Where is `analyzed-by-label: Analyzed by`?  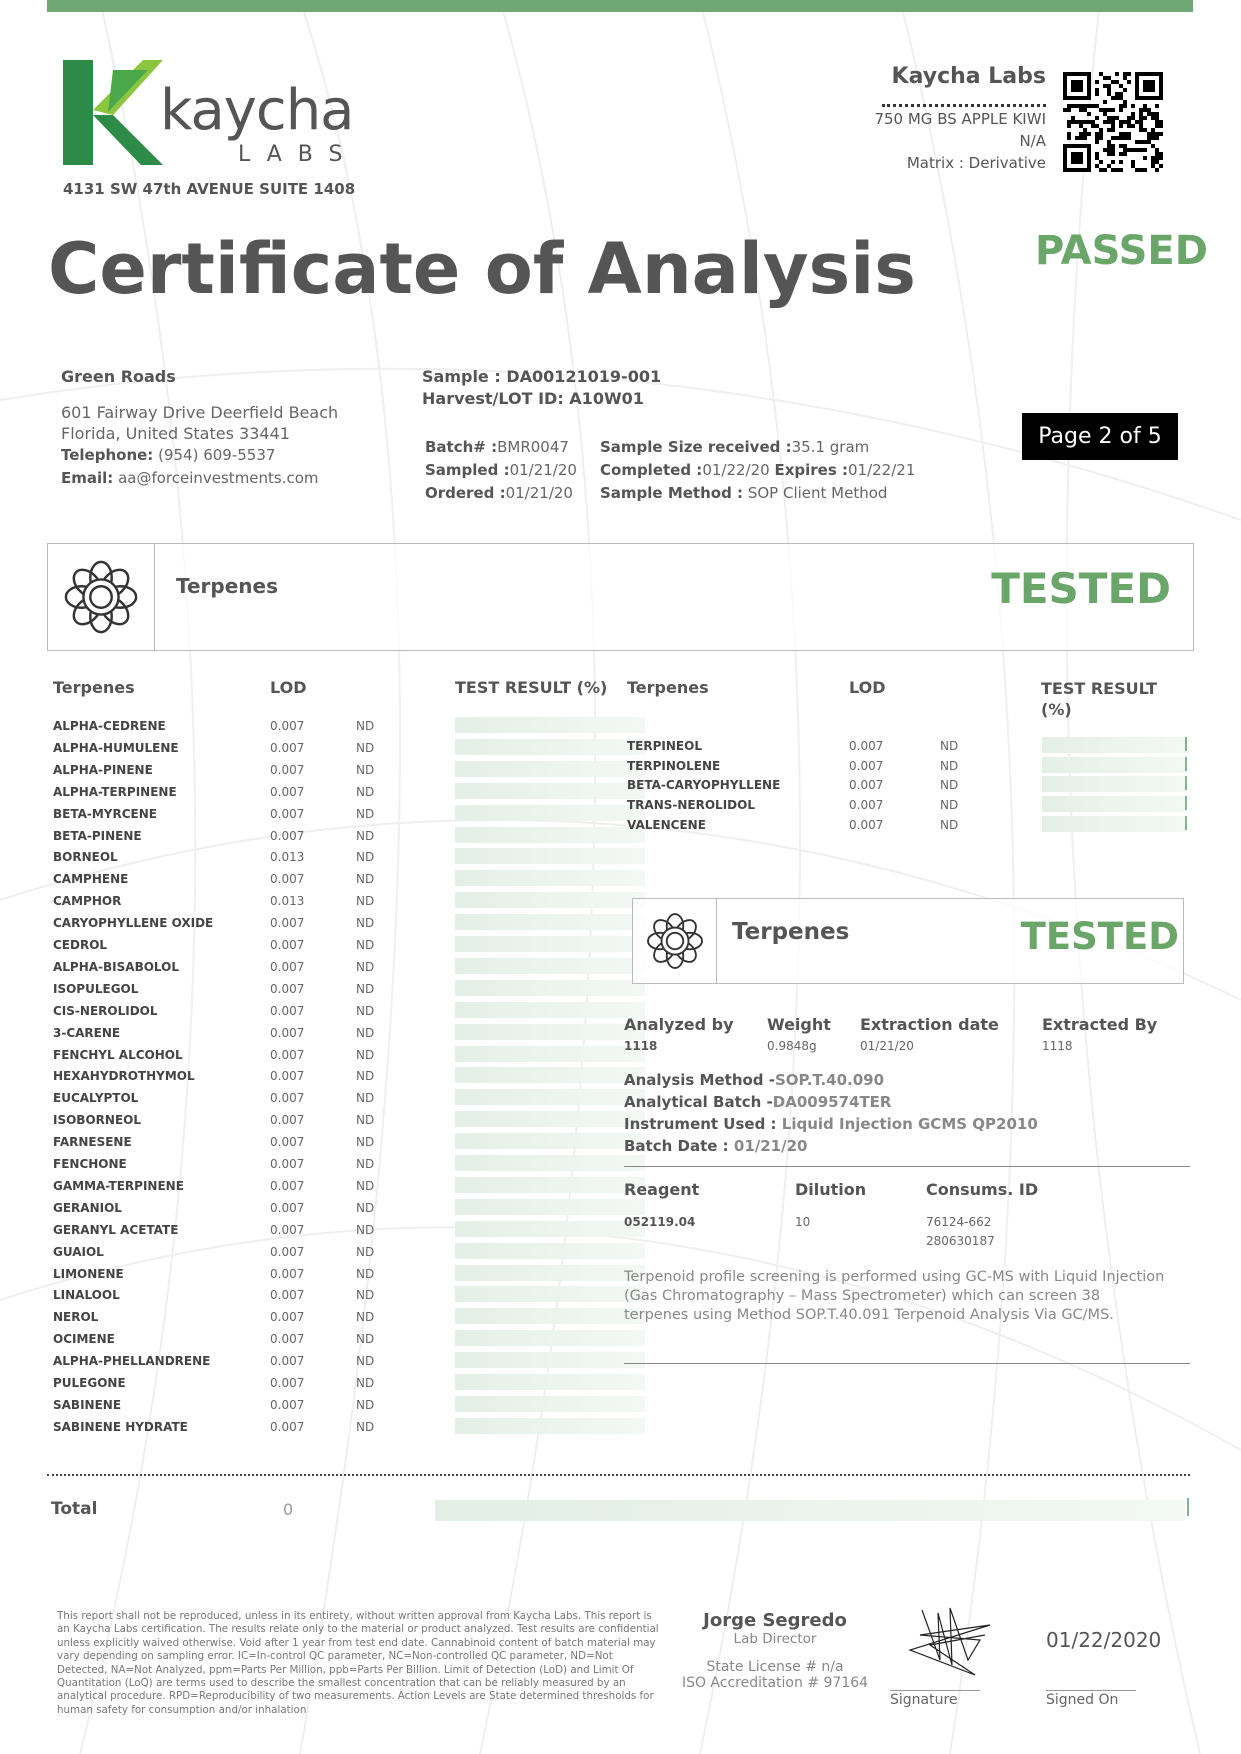 analyzed-by-label: Analyzed by is located at coordinates (679, 1024).